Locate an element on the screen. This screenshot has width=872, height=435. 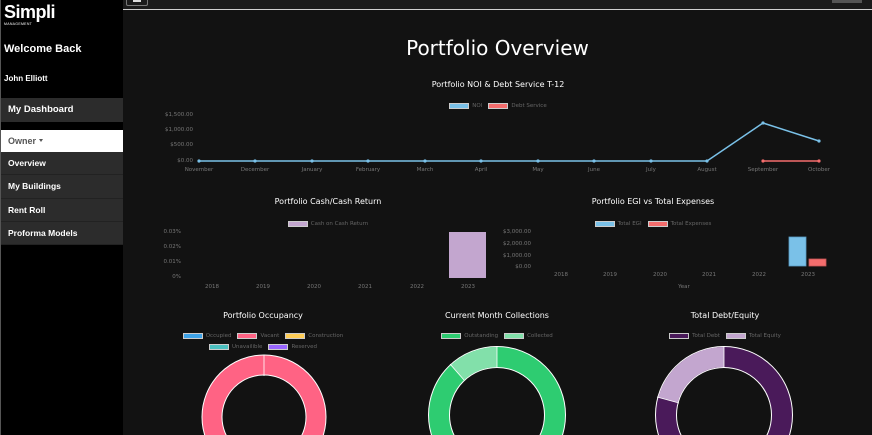
legend-label: Construction is located at coordinates (326, 336).